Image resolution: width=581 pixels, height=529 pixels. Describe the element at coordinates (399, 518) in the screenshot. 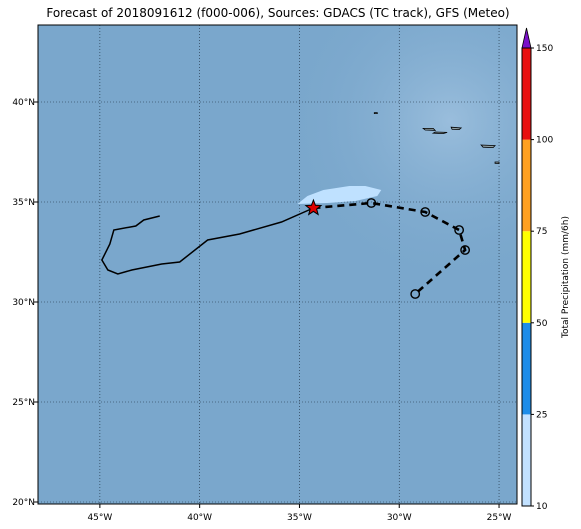

I see `lon-tick-label: 30°W` at that location.